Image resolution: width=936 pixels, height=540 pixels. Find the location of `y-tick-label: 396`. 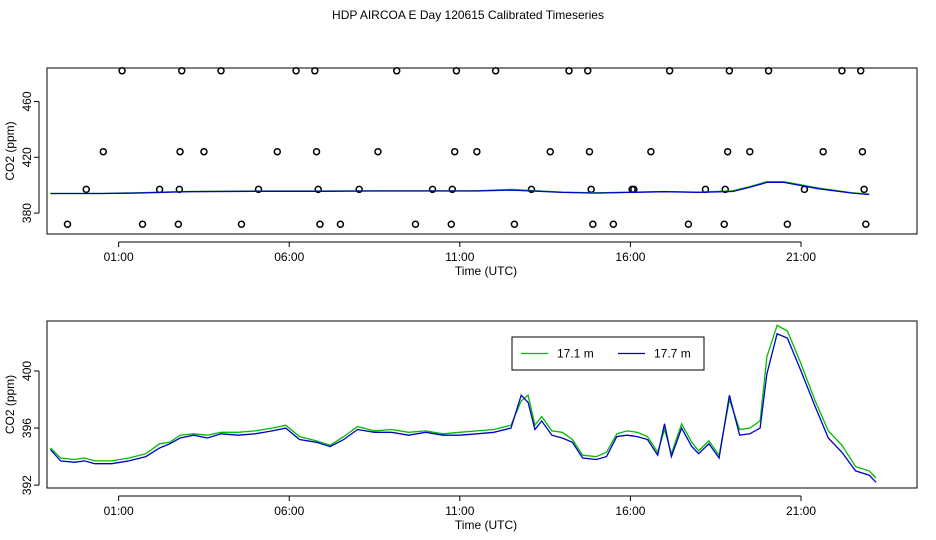

y-tick-label: 396 is located at coordinates (27, 428).